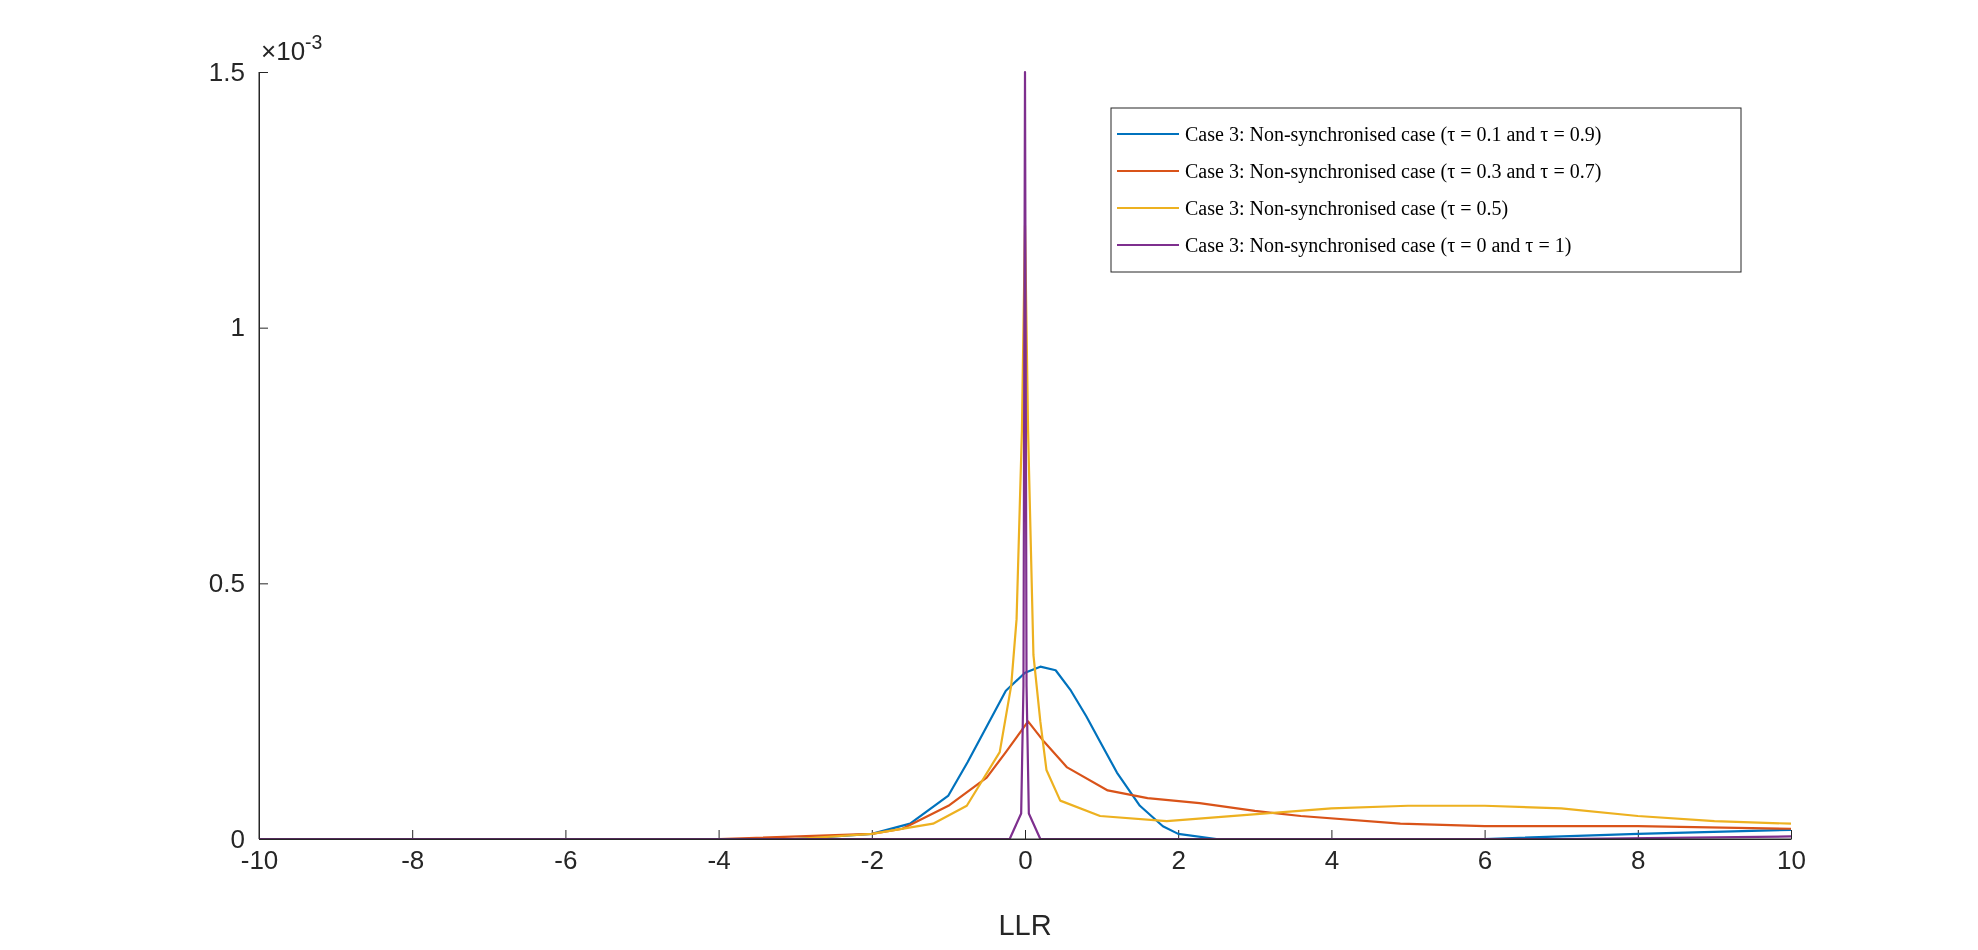 The width and height of the screenshot is (1978, 950). What do you see at coordinates (226, 583) in the screenshot?
I see `y-tick-label: 0.5` at bounding box center [226, 583].